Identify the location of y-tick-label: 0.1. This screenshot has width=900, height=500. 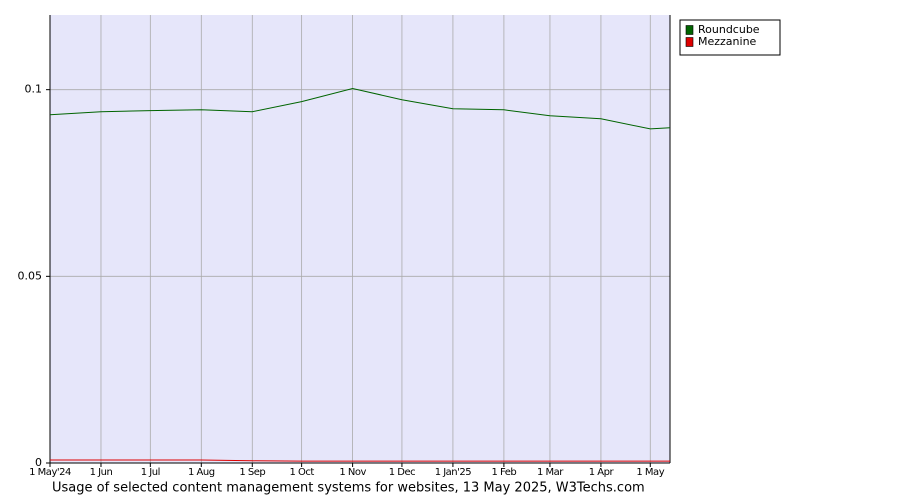
(34, 89).